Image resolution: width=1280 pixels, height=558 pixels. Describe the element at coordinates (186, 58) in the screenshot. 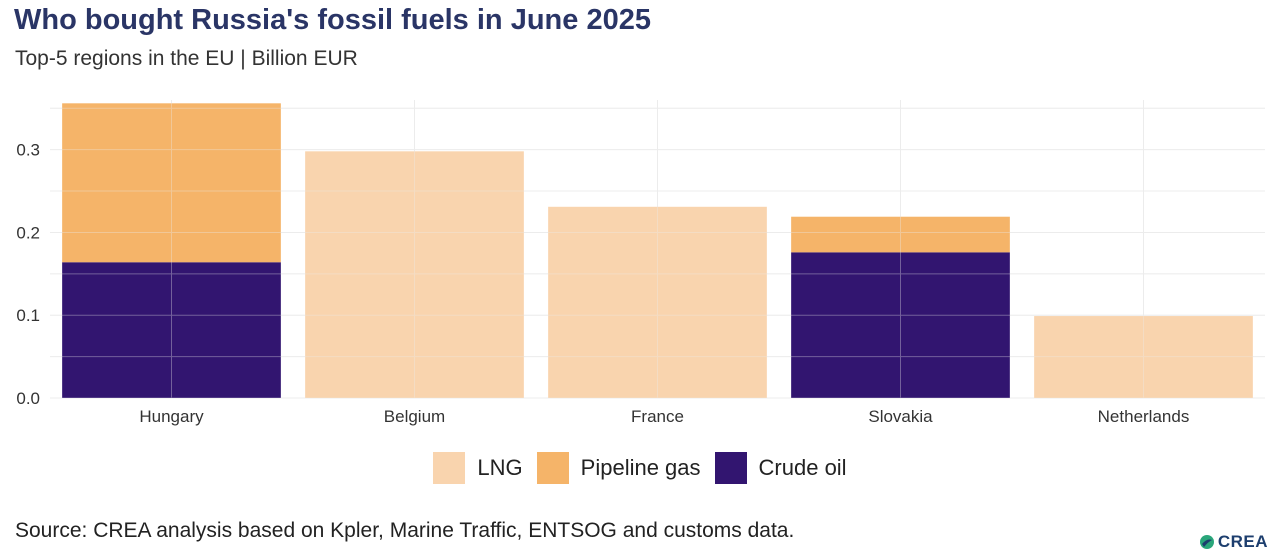

I see `chart-subtitle: Top-5 regions in the EU | Billion EUR` at that location.